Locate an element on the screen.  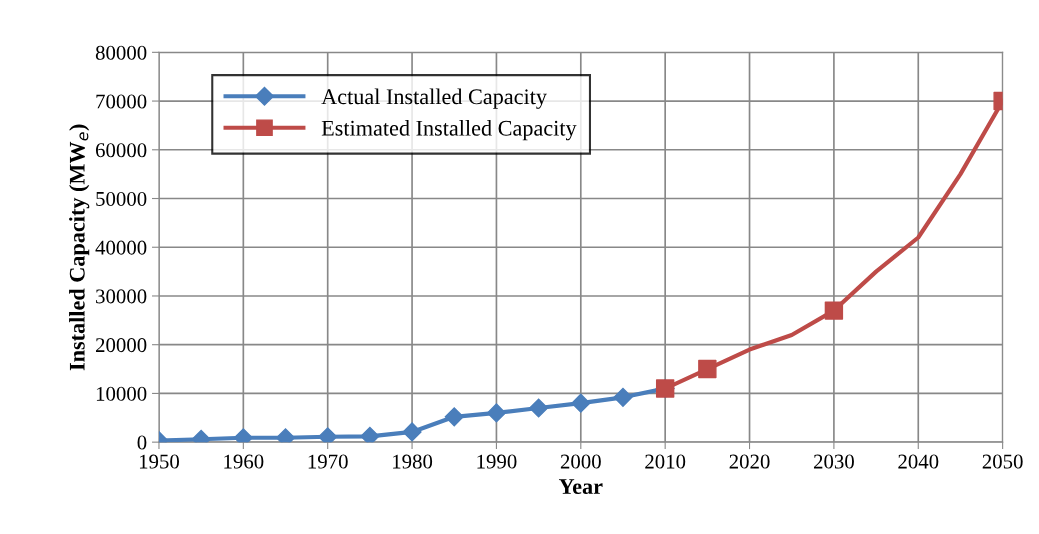
y-axis-title: Installed Capacity (MW$_{e}$) is located at coordinates (79, 247).